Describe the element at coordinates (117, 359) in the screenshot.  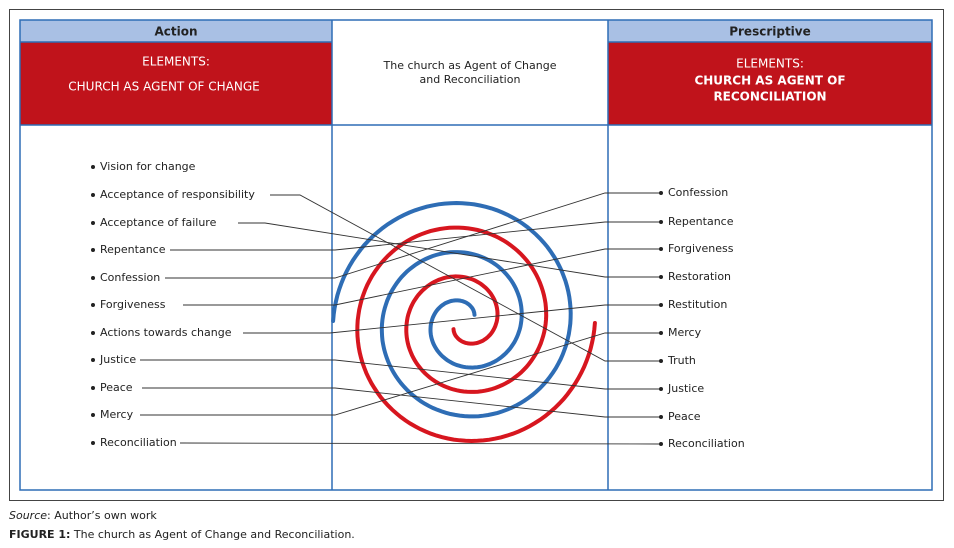
I see `left-item: Justice` at that location.